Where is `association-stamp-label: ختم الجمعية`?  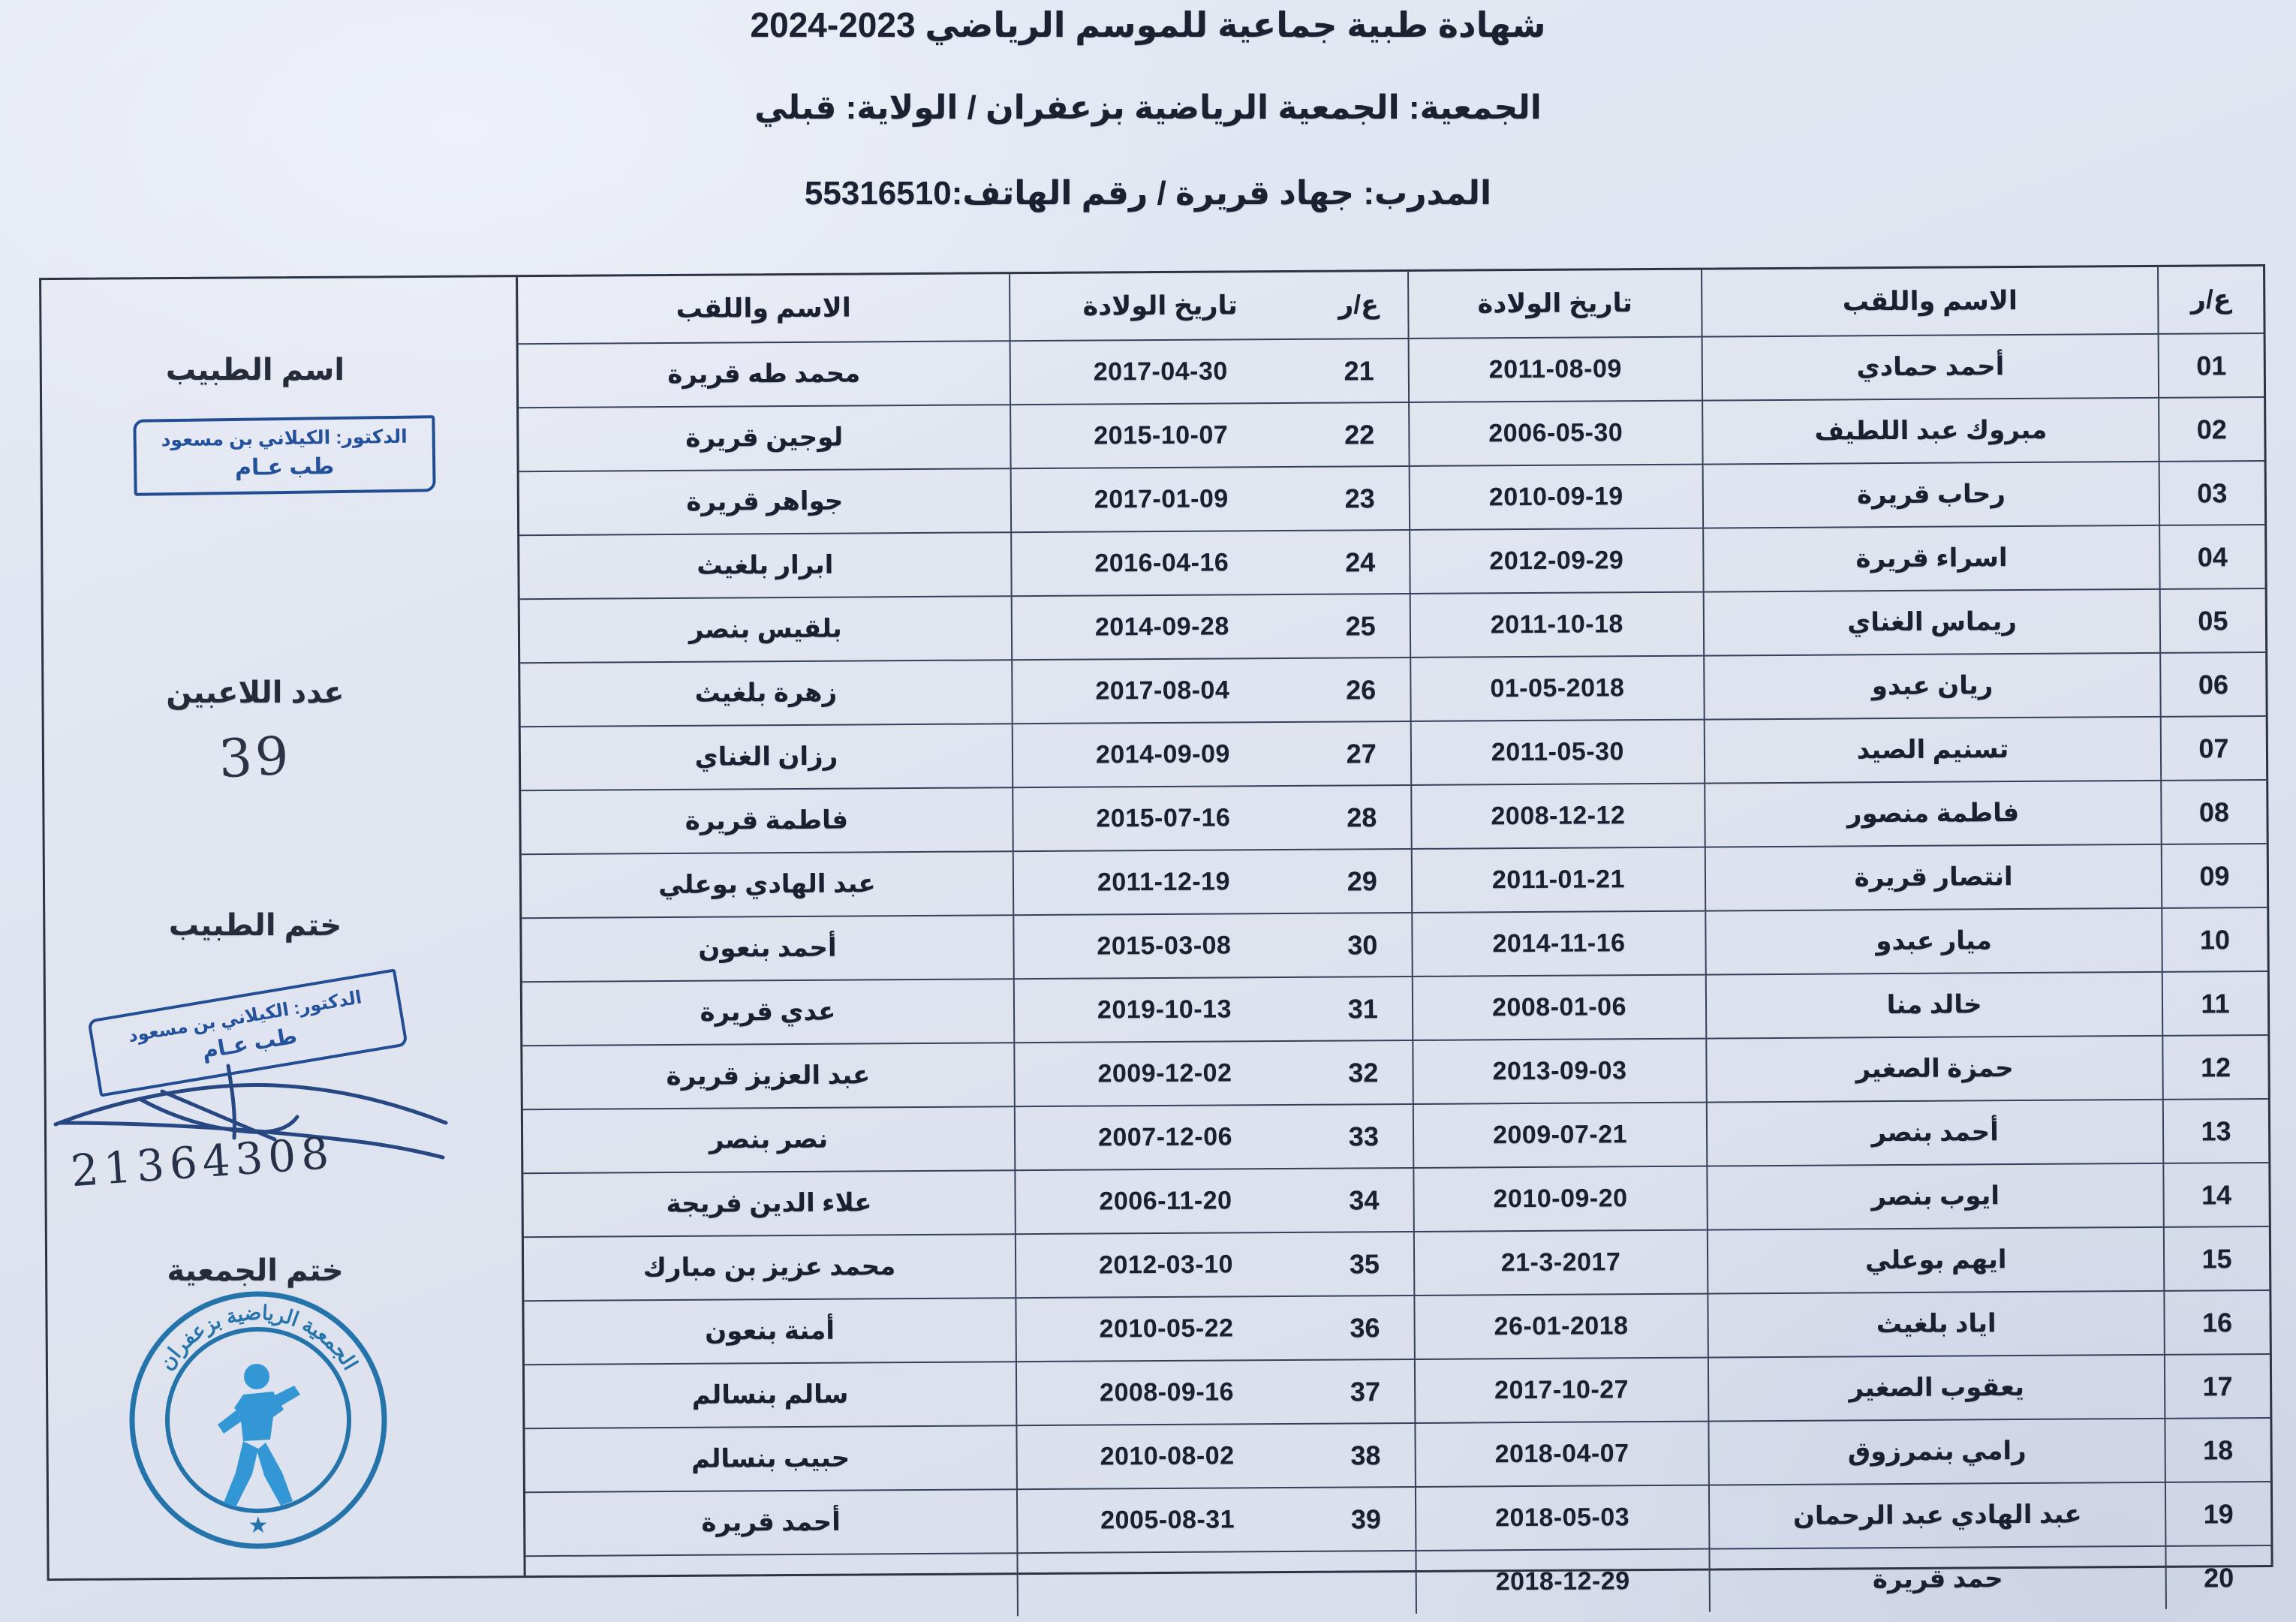 association-stamp-label: ختم الجمعية is located at coordinates (255, 1271).